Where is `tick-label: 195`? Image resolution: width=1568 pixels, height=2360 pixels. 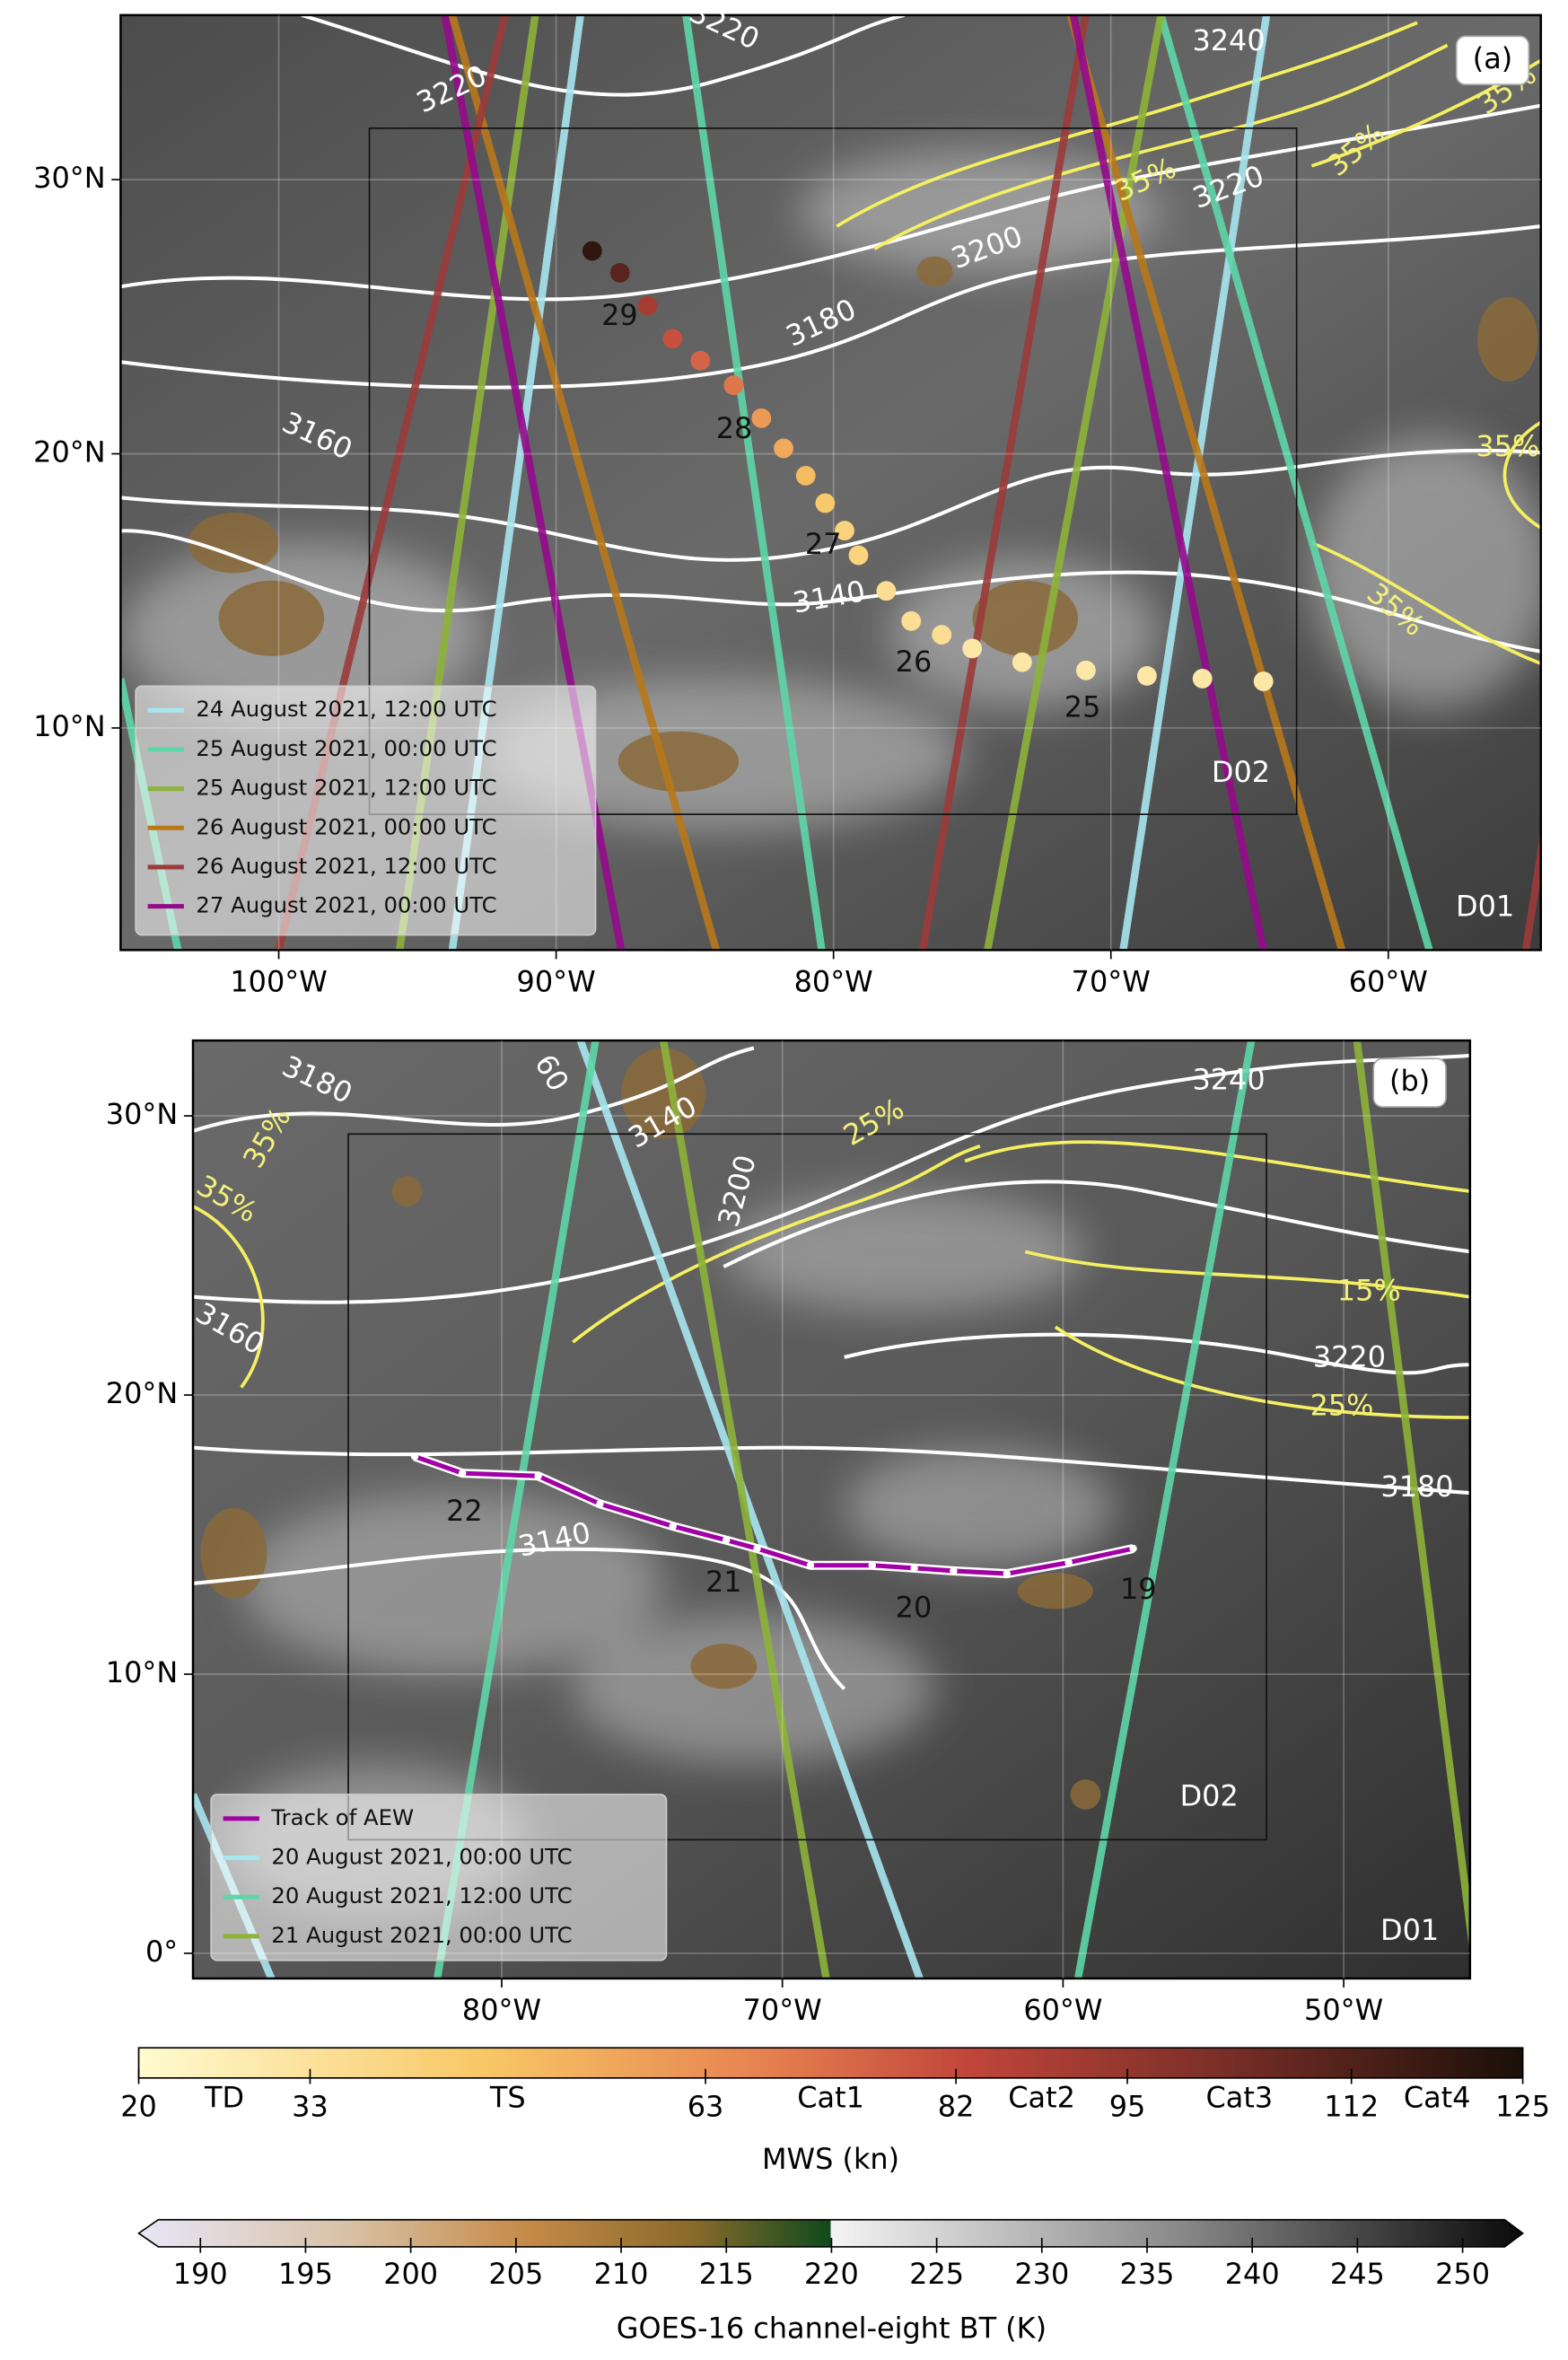
tick-label: 195 is located at coordinates (305, 2274).